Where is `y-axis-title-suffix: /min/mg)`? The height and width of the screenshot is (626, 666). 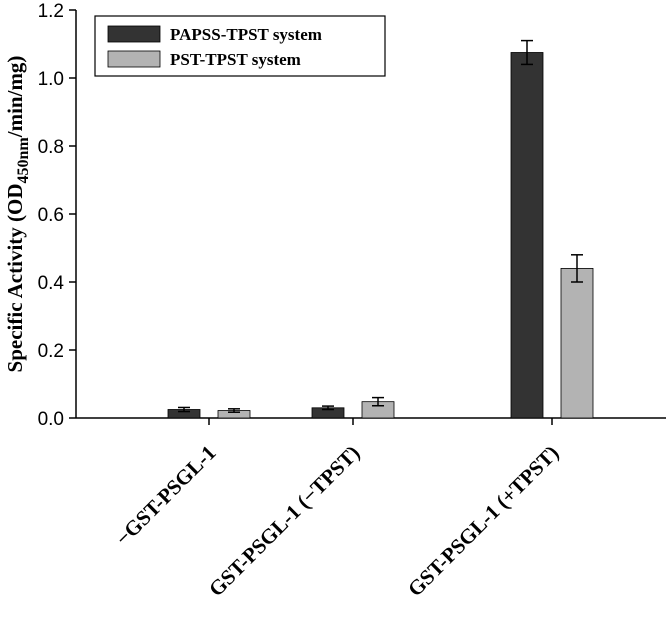
y-axis-title-suffix: /min/mg) is located at coordinates (15, 97).